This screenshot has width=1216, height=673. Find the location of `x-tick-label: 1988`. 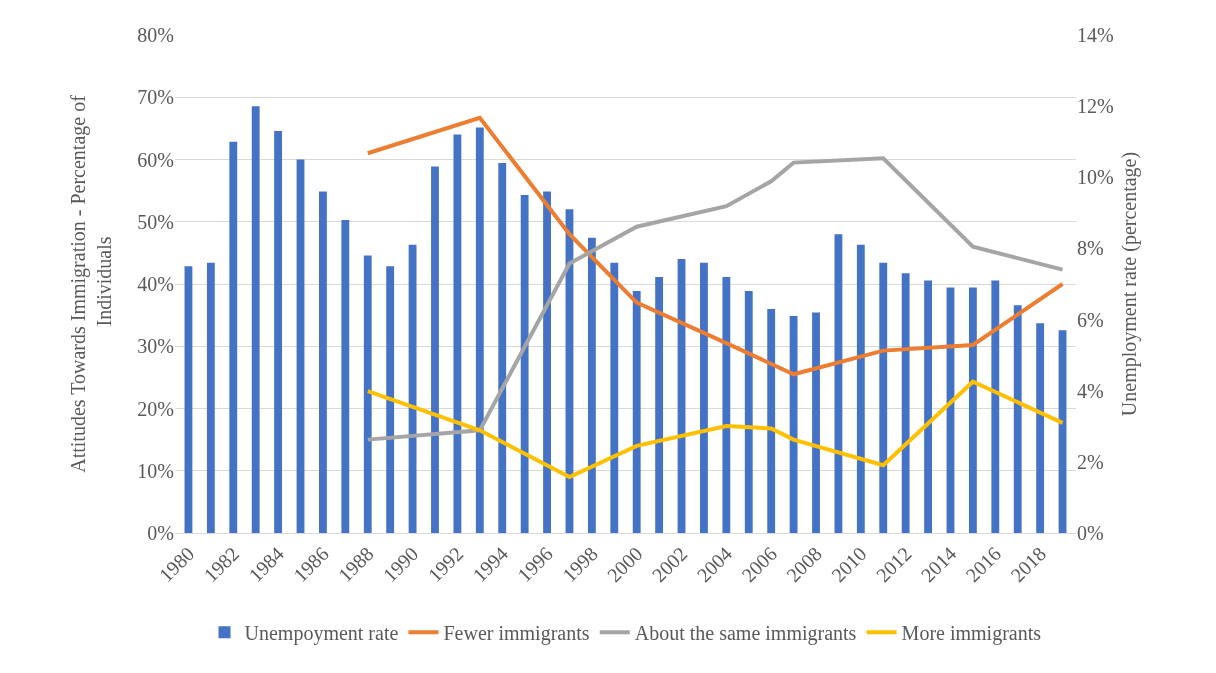

x-tick-label: 1988 is located at coordinates (355, 564).